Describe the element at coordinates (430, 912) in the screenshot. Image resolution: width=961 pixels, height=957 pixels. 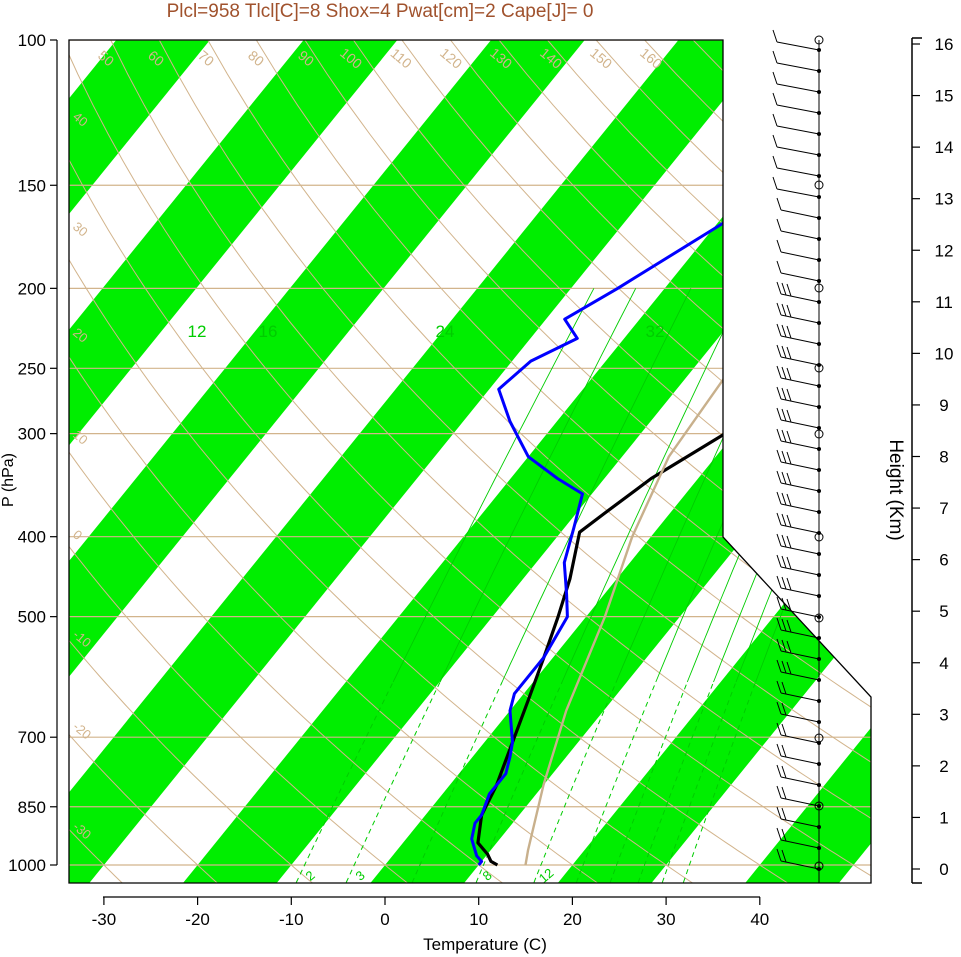
I see `x-axis: -30 -20 -10 0 10 20 30 40` at that location.